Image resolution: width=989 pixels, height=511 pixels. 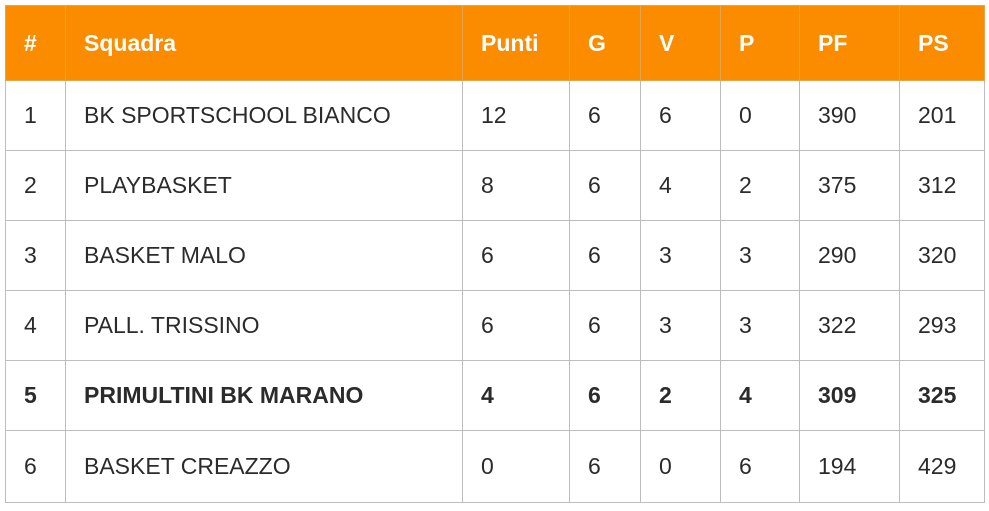 I want to click on rank-cell: 2, so click(x=35, y=185).